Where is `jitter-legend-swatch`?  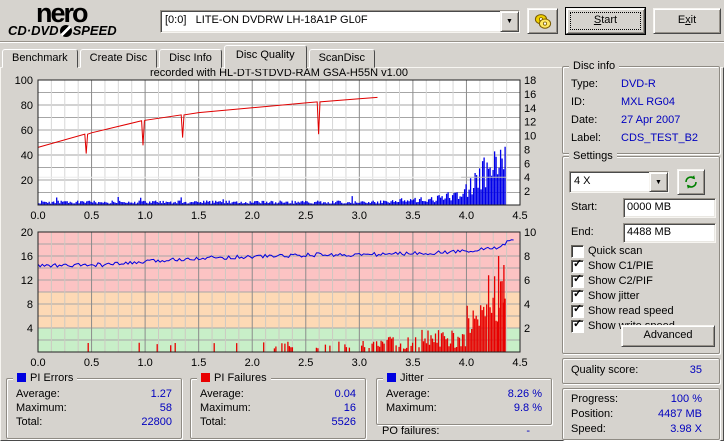 jitter-legend-swatch is located at coordinates (391, 377).